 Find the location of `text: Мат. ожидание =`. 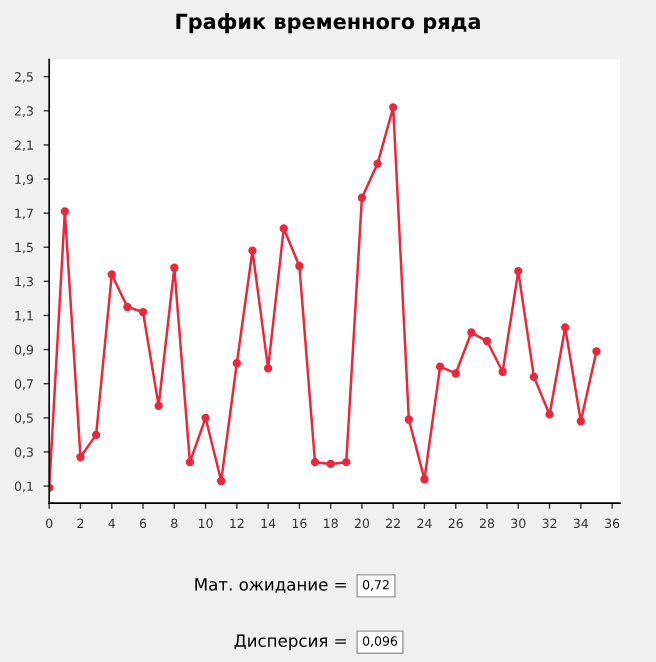

text: Мат. ожидание = is located at coordinates (270, 585).